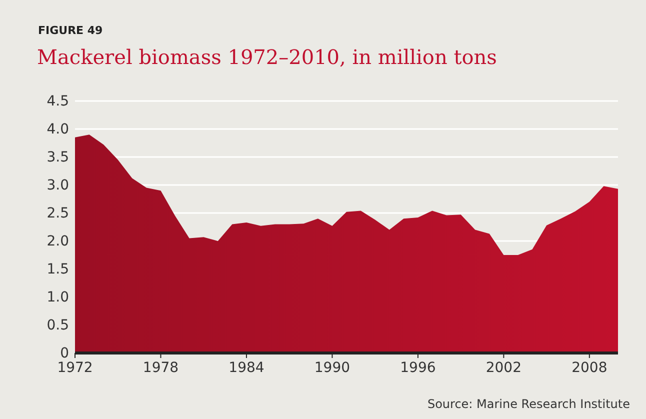 The width and height of the screenshot is (646, 419). I want to click on y-tick-label: 3.0, so click(57, 185).